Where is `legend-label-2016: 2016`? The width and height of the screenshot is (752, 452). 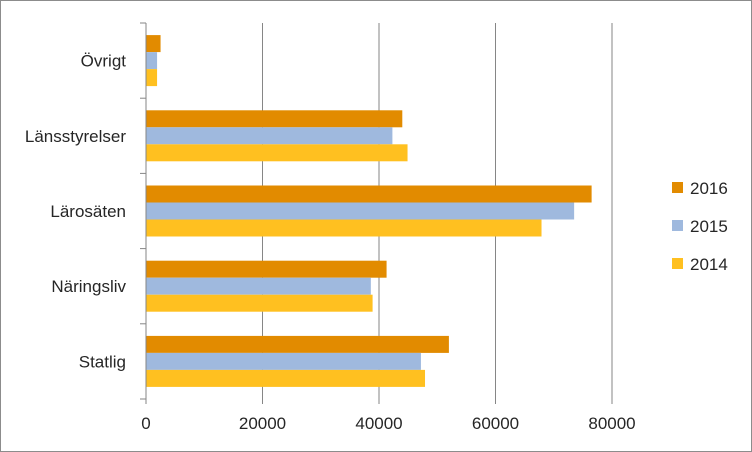
legend-label-2016: 2016 is located at coordinates (709, 188).